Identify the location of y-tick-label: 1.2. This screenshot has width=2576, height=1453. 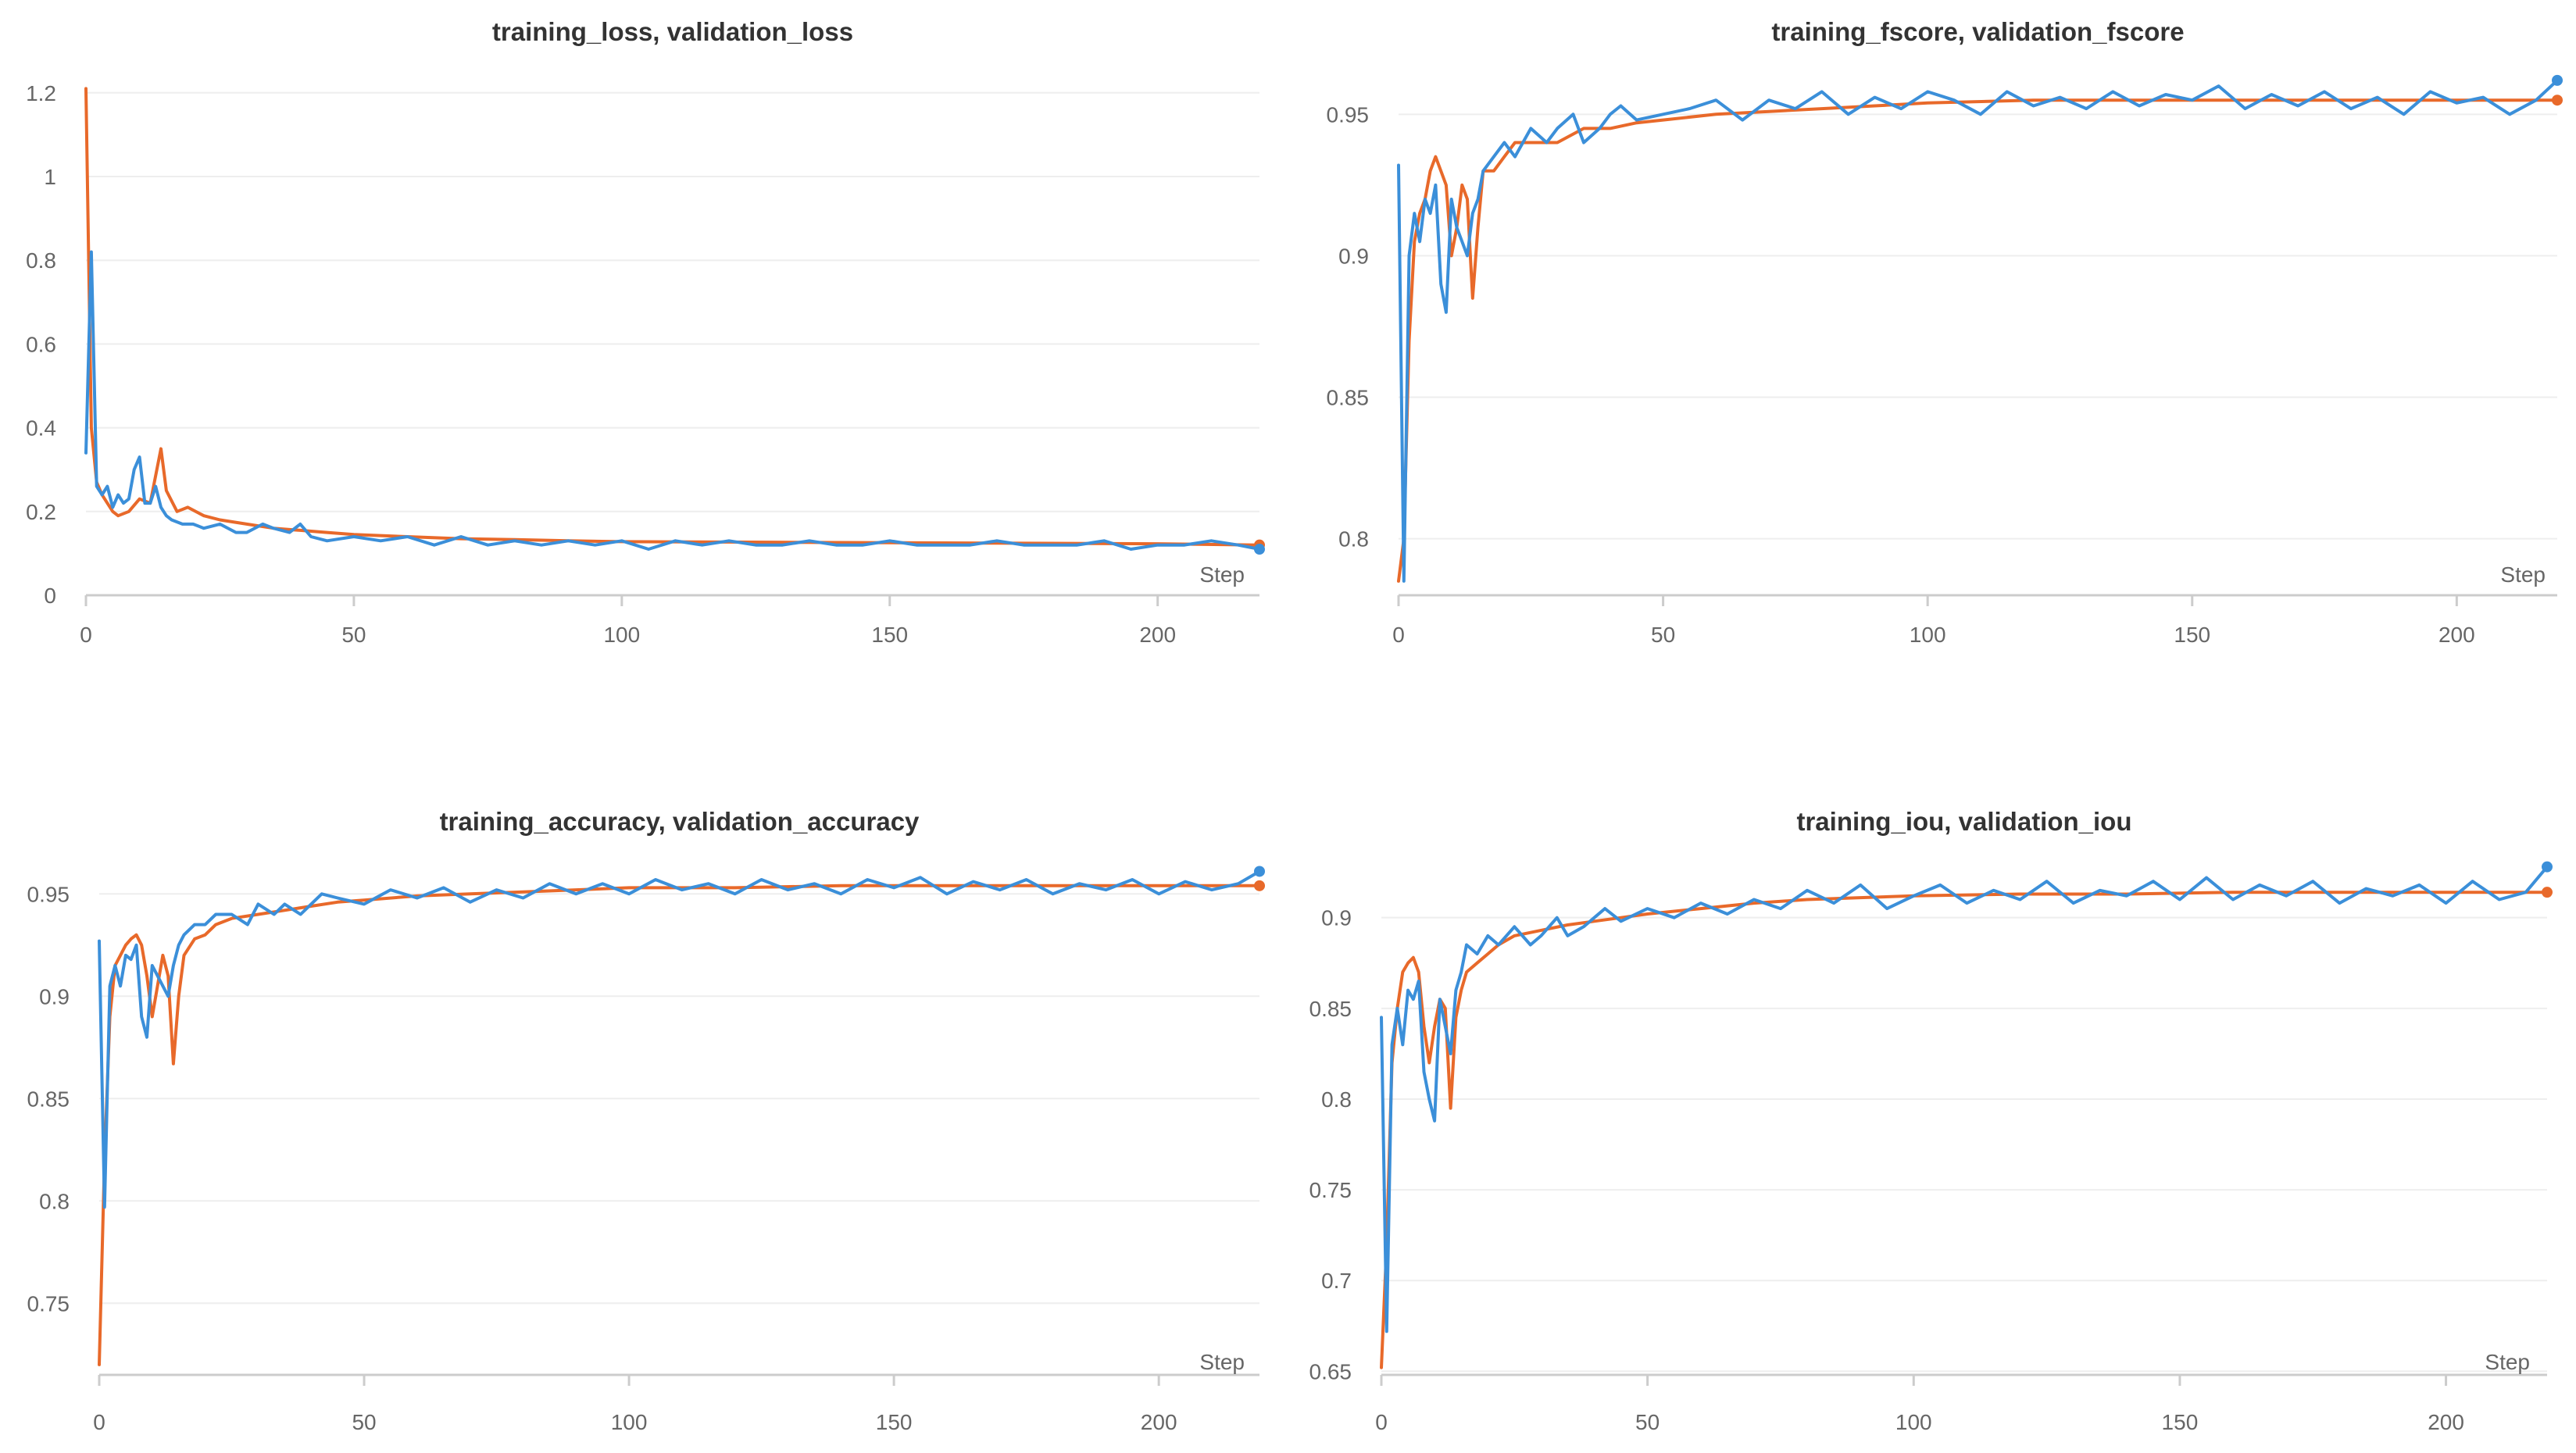
(41, 93).